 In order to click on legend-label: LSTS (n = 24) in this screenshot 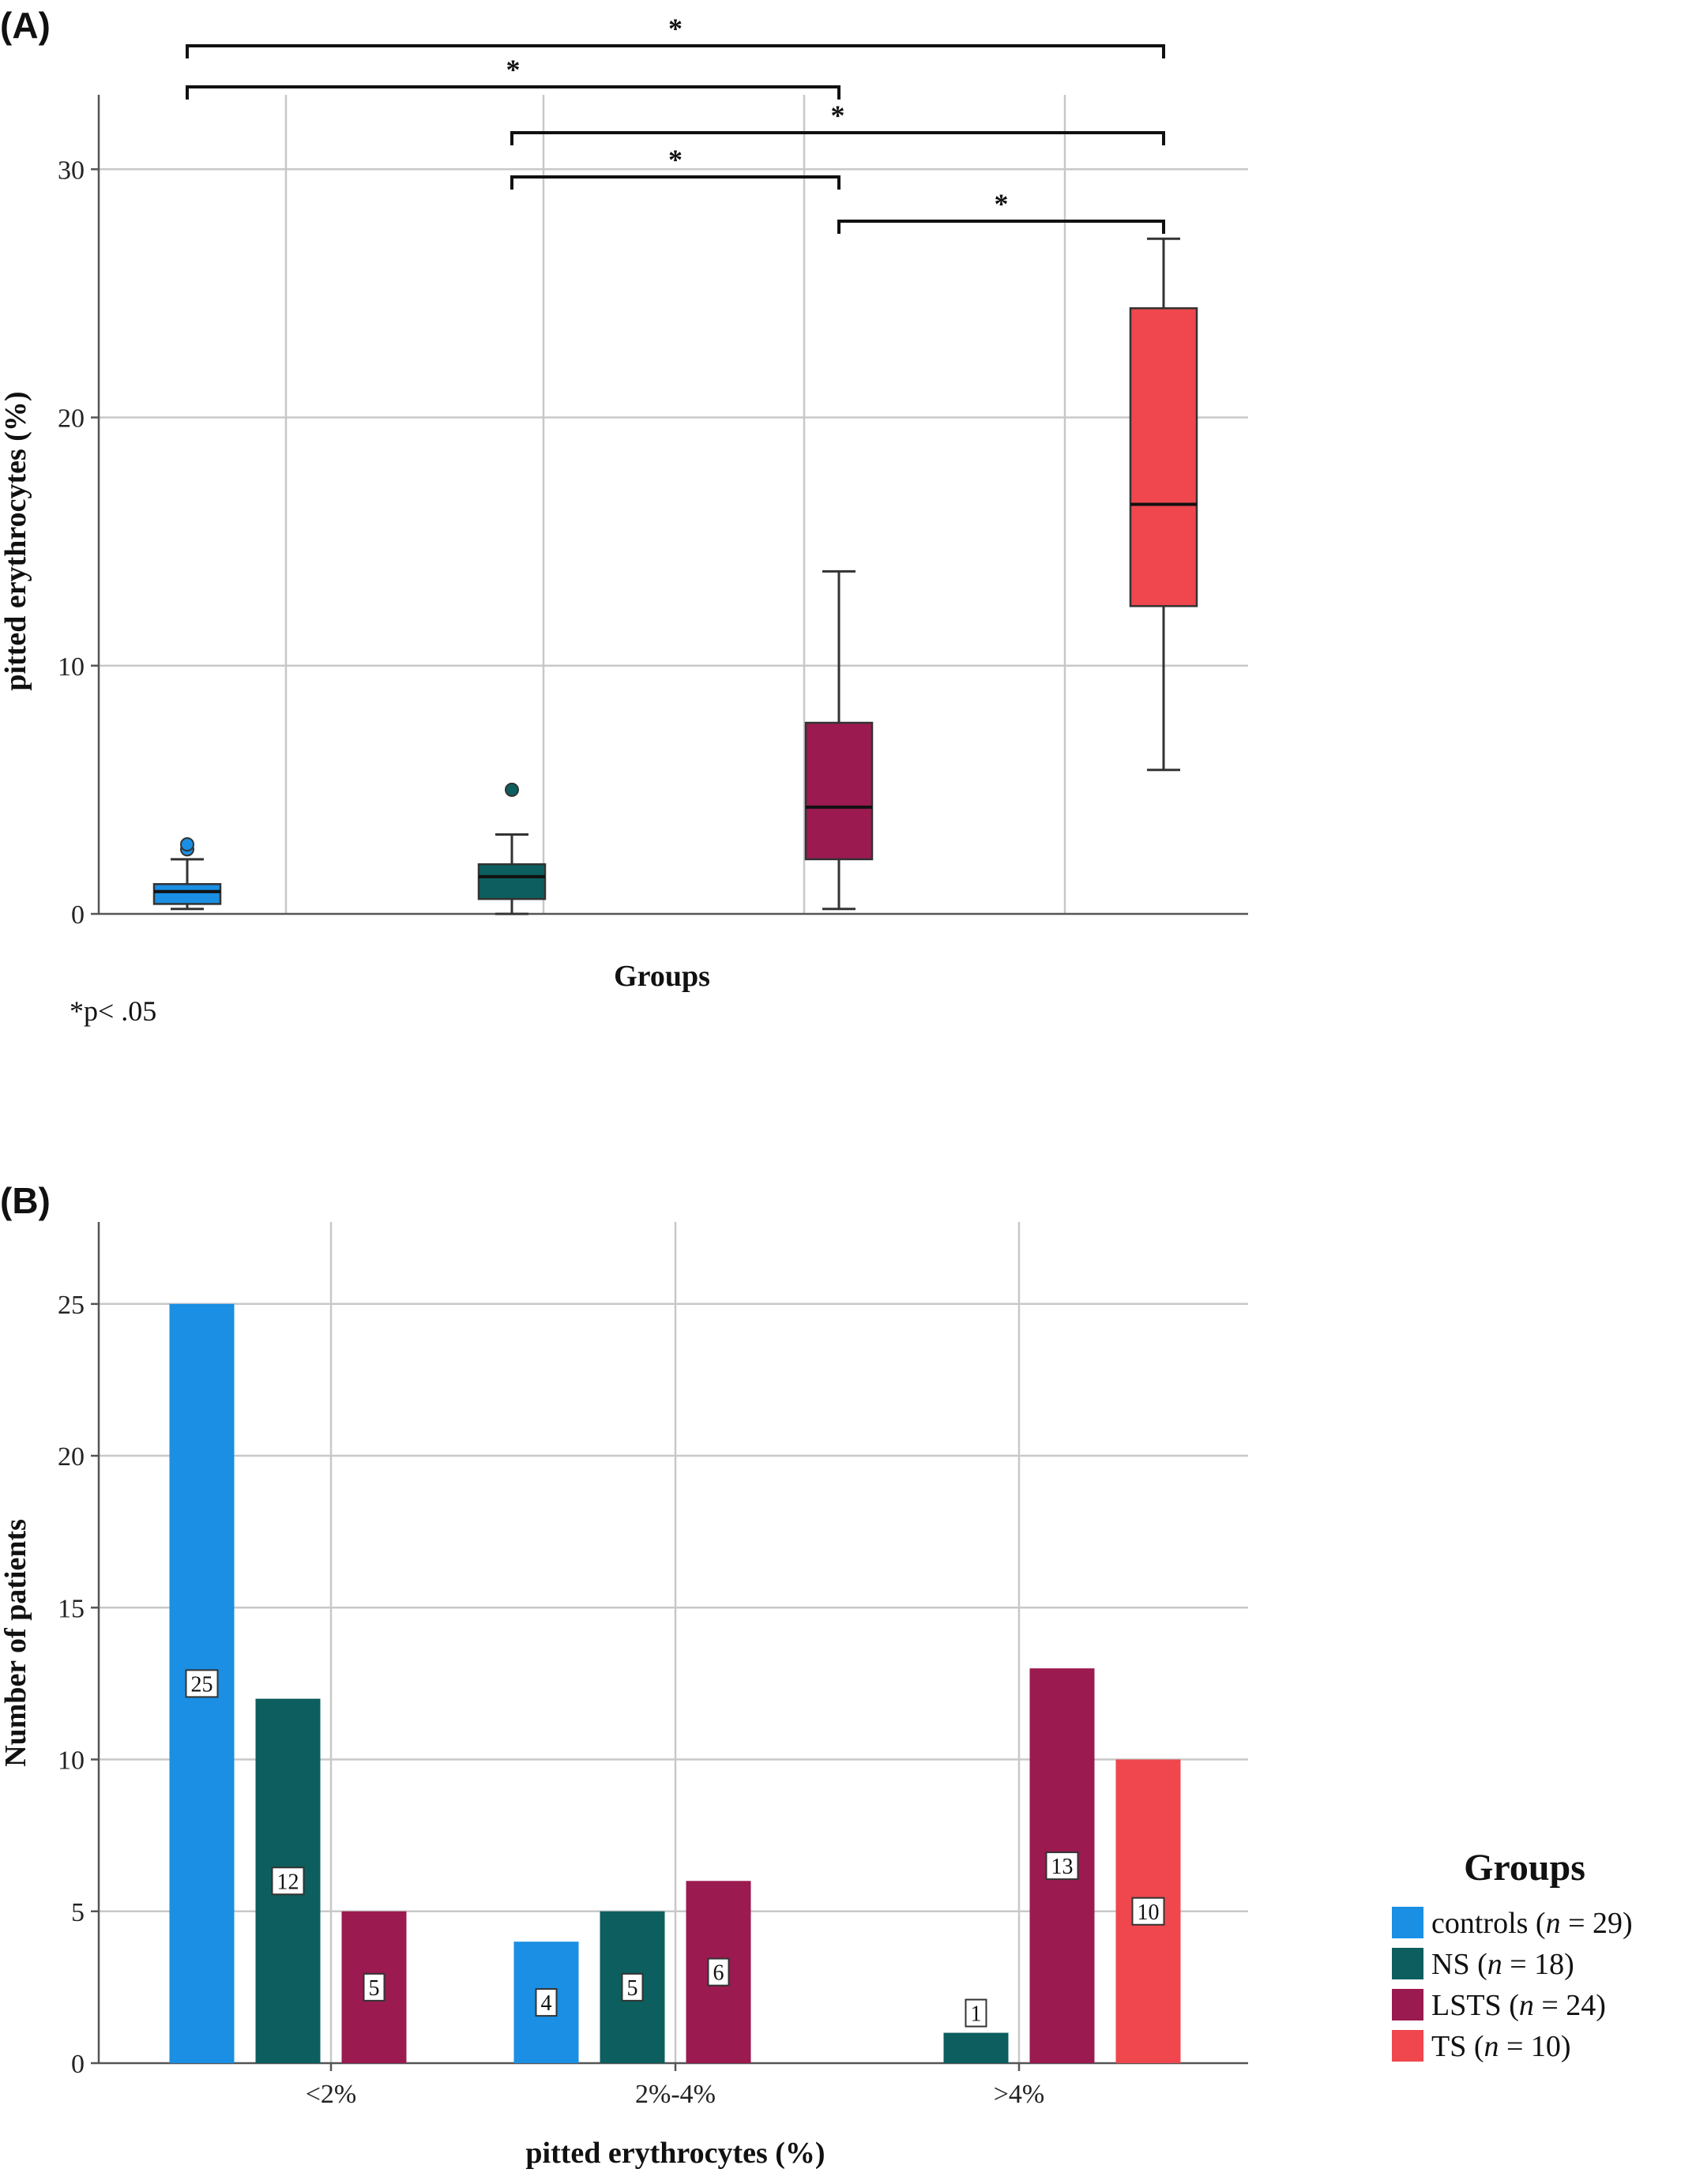, I will do `click(1518, 2005)`.